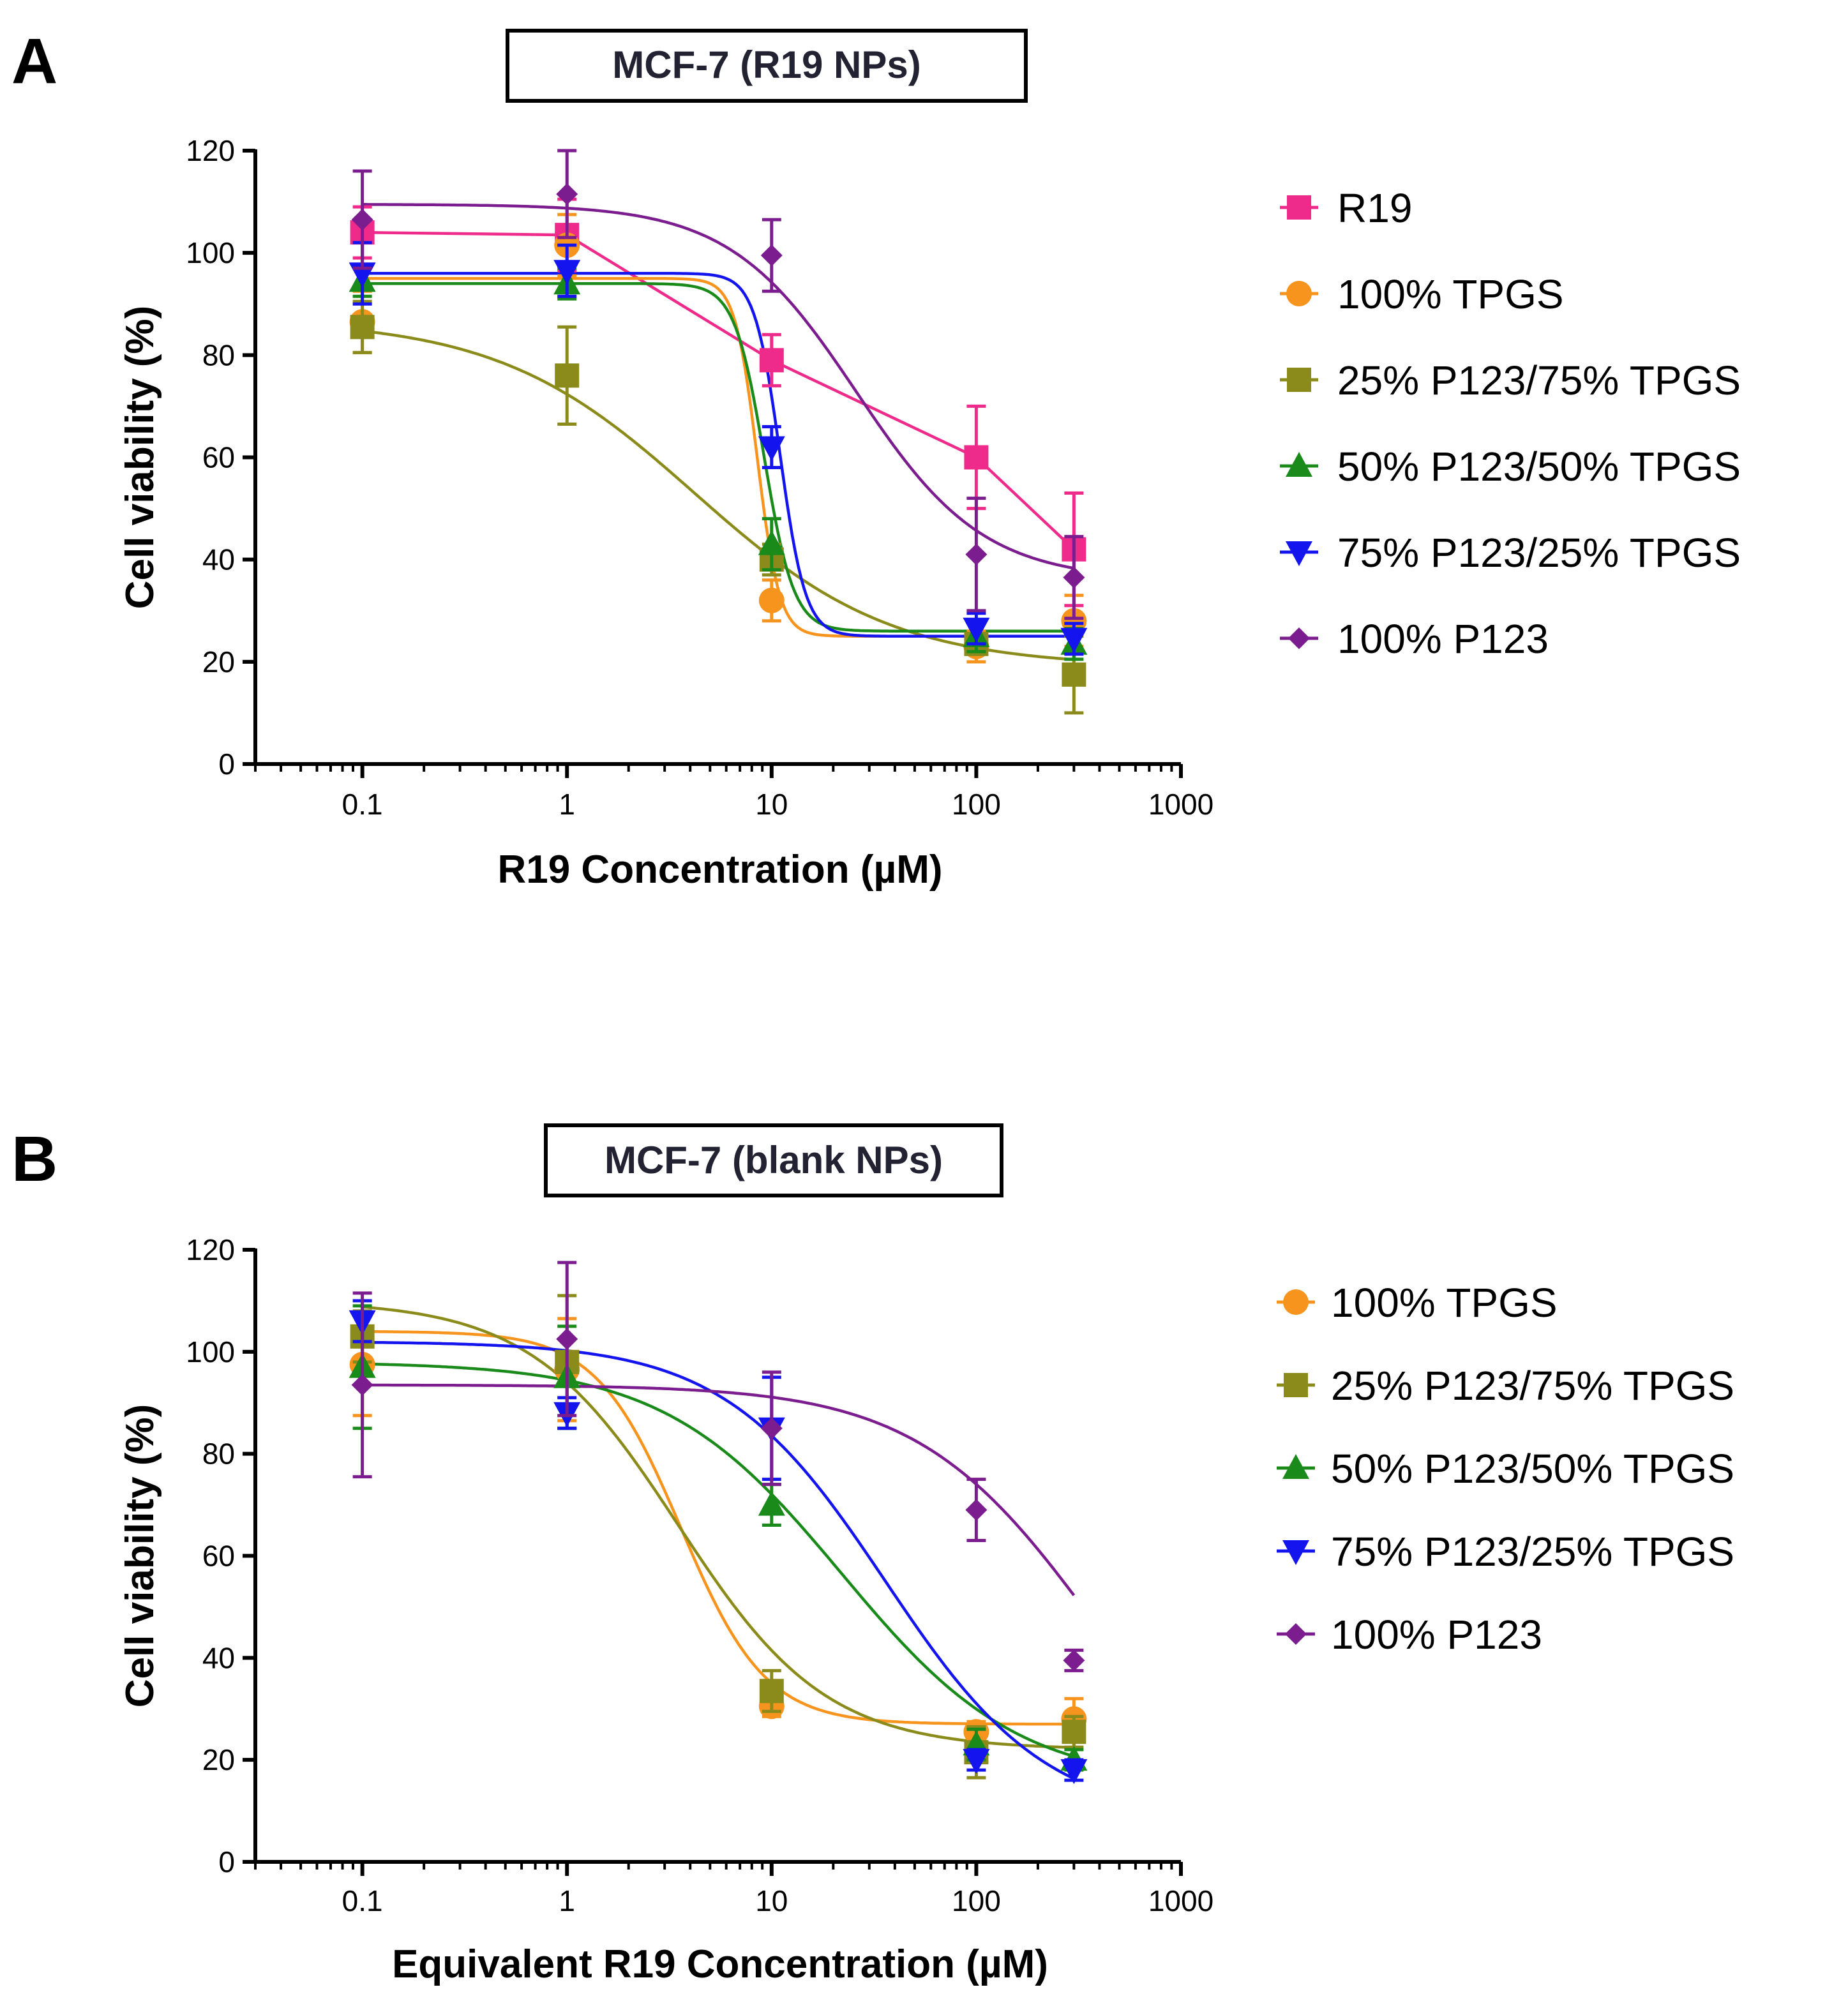 This screenshot has height=1994, width=1848. I want to click on chart-title: MCF-7 (blank NPs), so click(774, 1160).